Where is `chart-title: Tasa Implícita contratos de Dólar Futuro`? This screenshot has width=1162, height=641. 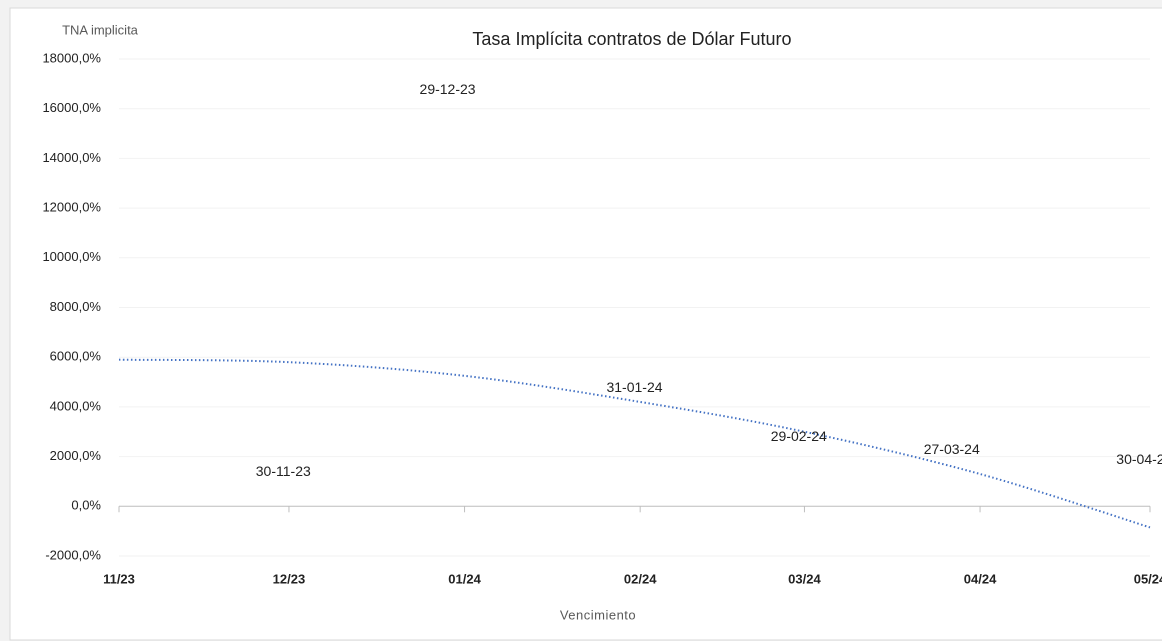
chart-title: Tasa Implícita contratos de Dólar Futuro is located at coordinates (631, 39).